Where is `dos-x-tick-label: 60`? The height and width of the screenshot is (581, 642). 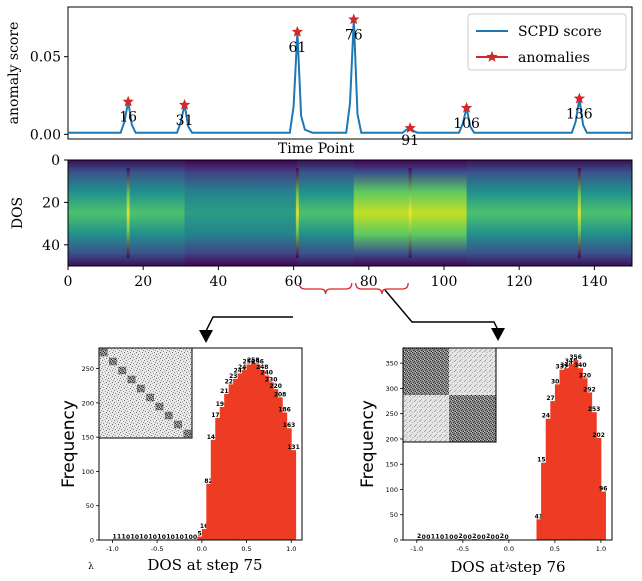
dos-x-tick-label: 60 is located at coordinates (294, 282).